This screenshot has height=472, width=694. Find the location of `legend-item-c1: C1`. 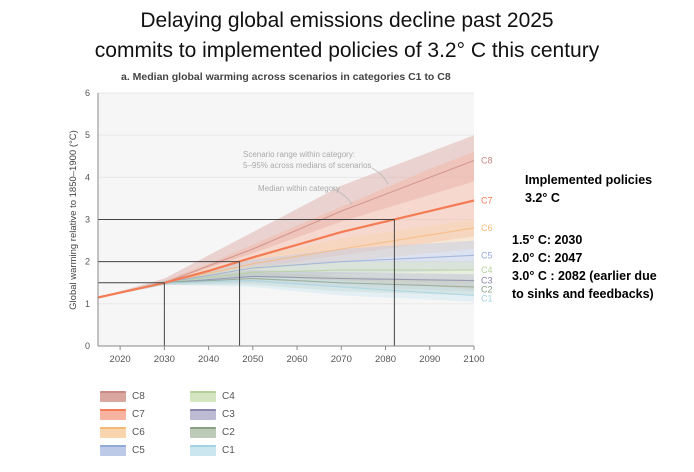

legend-item-c1: C1 is located at coordinates (212, 450).